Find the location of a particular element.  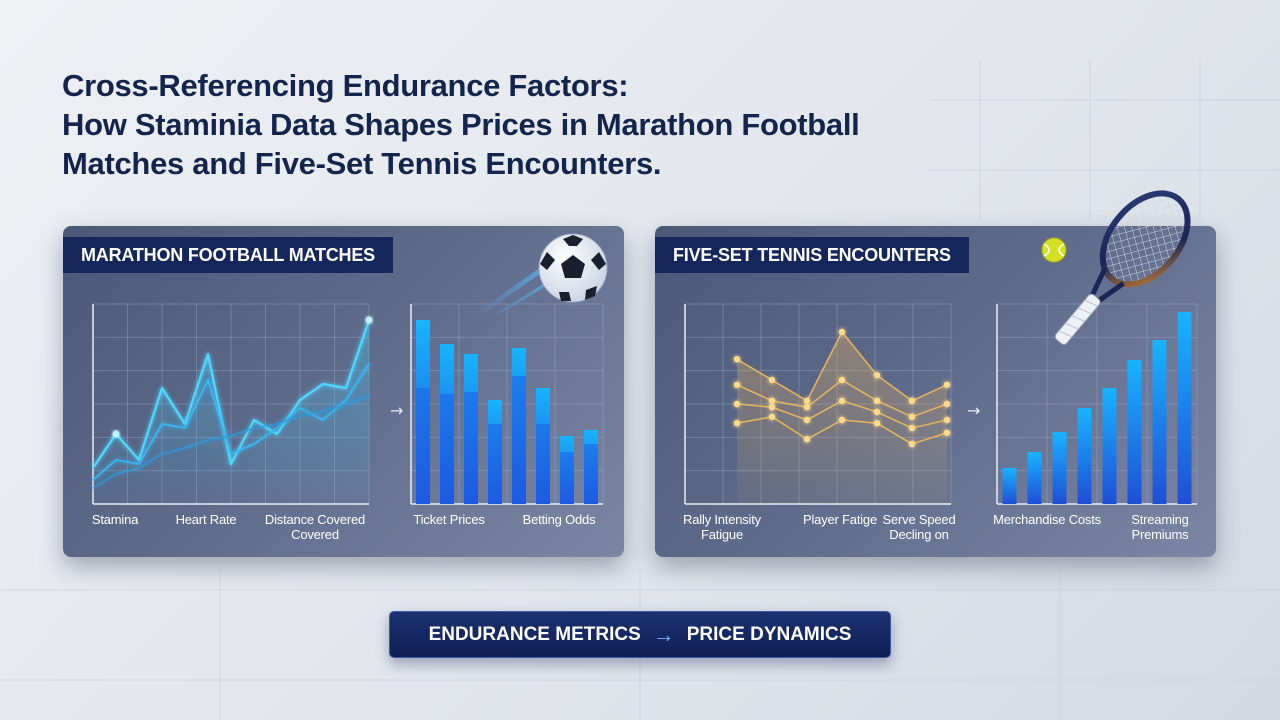

tennis-bar-label-merchandise: Merchandise Costs is located at coordinates (1047, 519).